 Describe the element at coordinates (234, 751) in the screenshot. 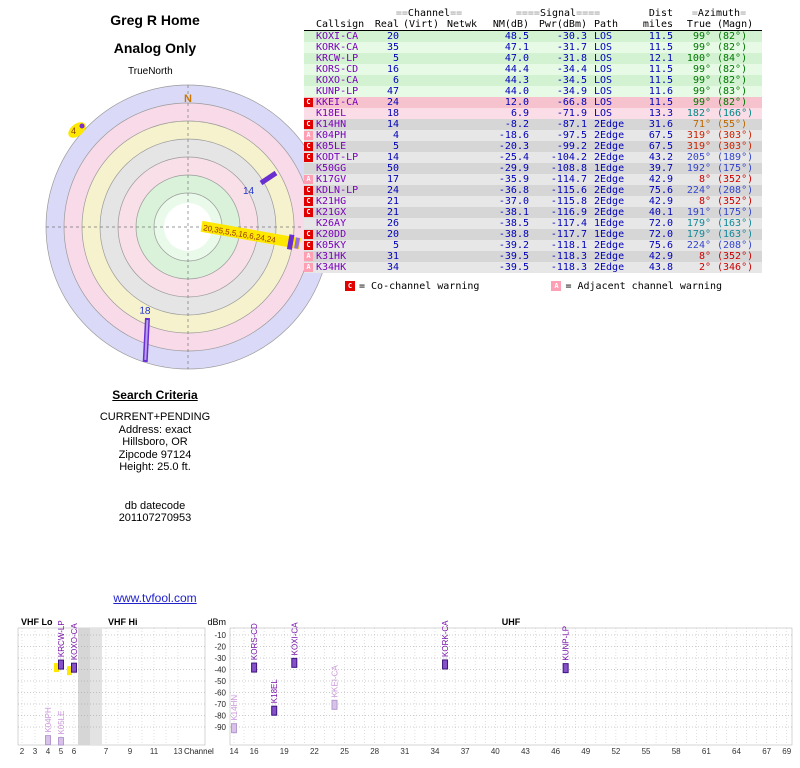

I see `channel-tick-label: 14` at that location.